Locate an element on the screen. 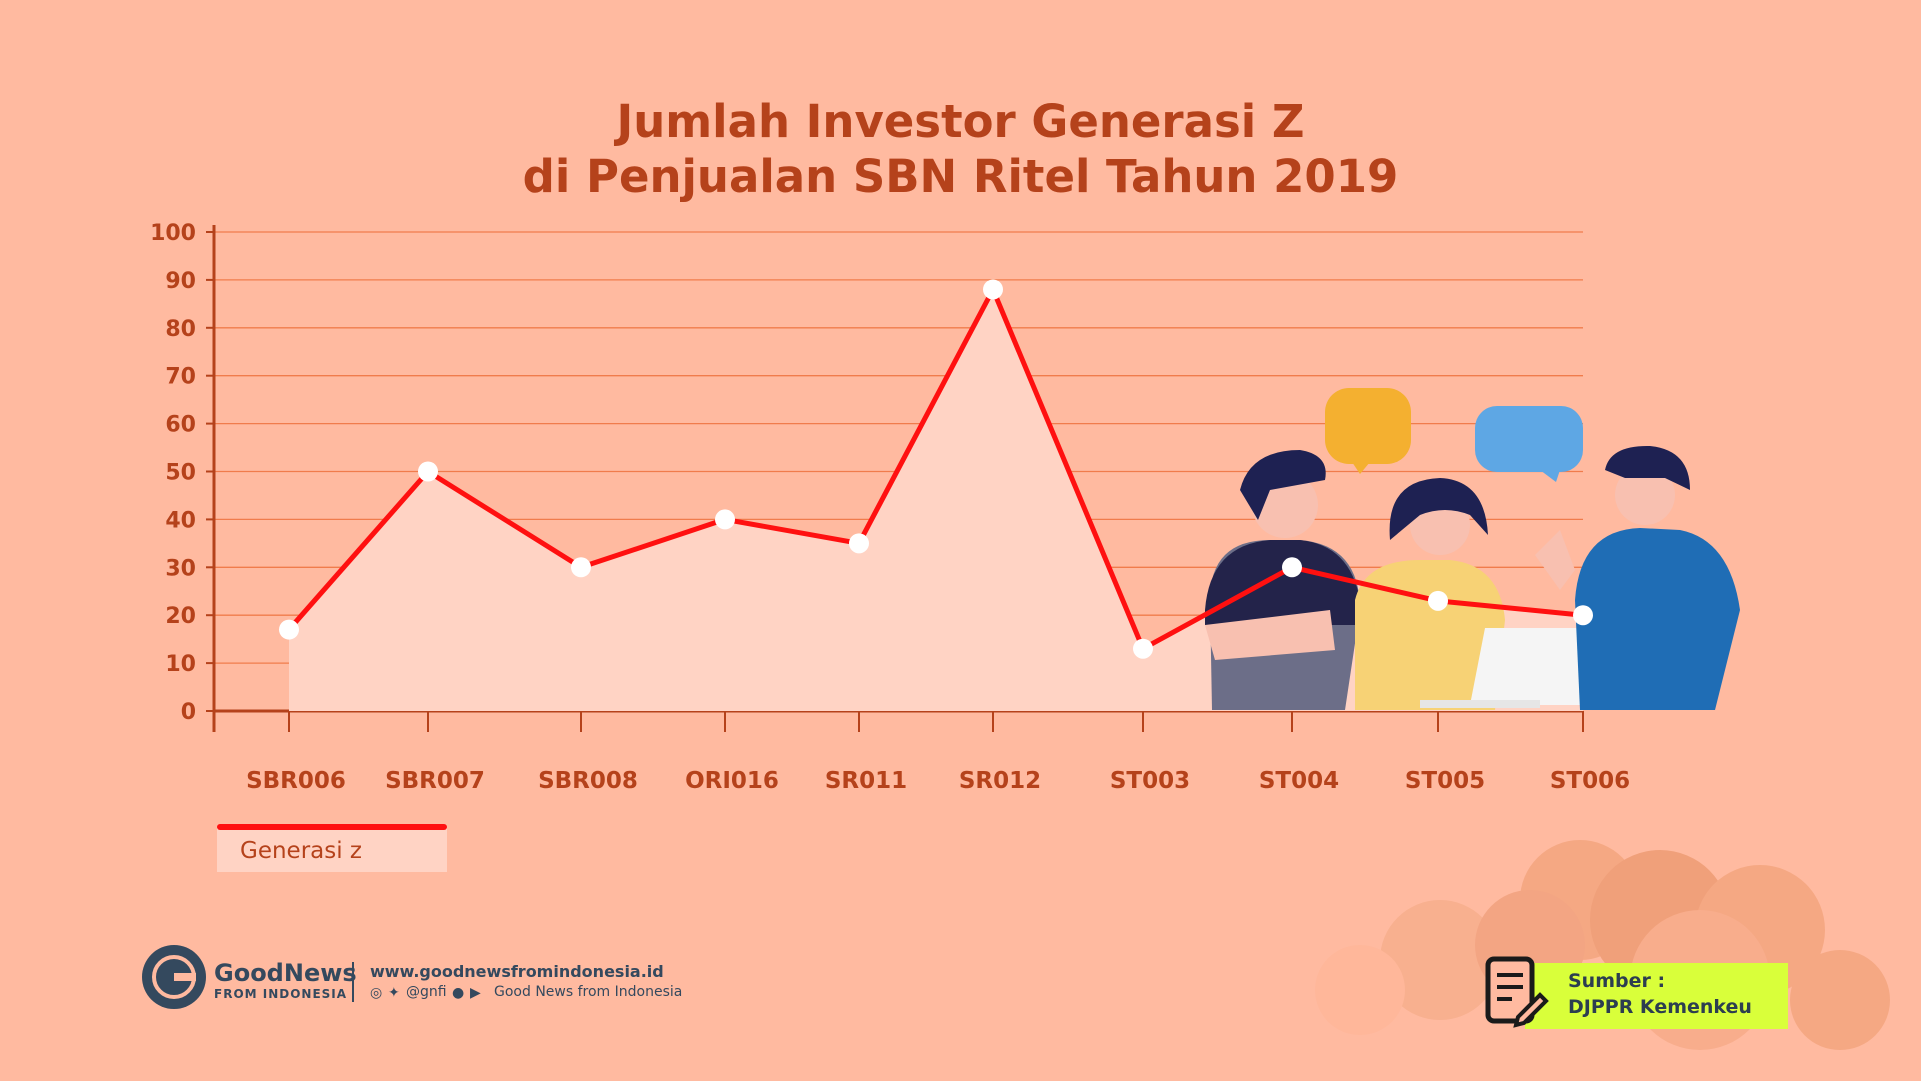 This screenshot has width=1921, height=1081. y-tick-label-30: 30 is located at coordinates (180, 568).